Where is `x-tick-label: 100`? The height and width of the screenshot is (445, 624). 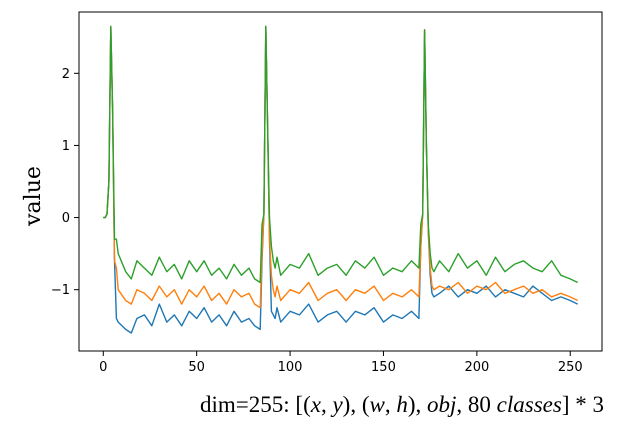 x-tick-label: 100 is located at coordinates (290, 367).